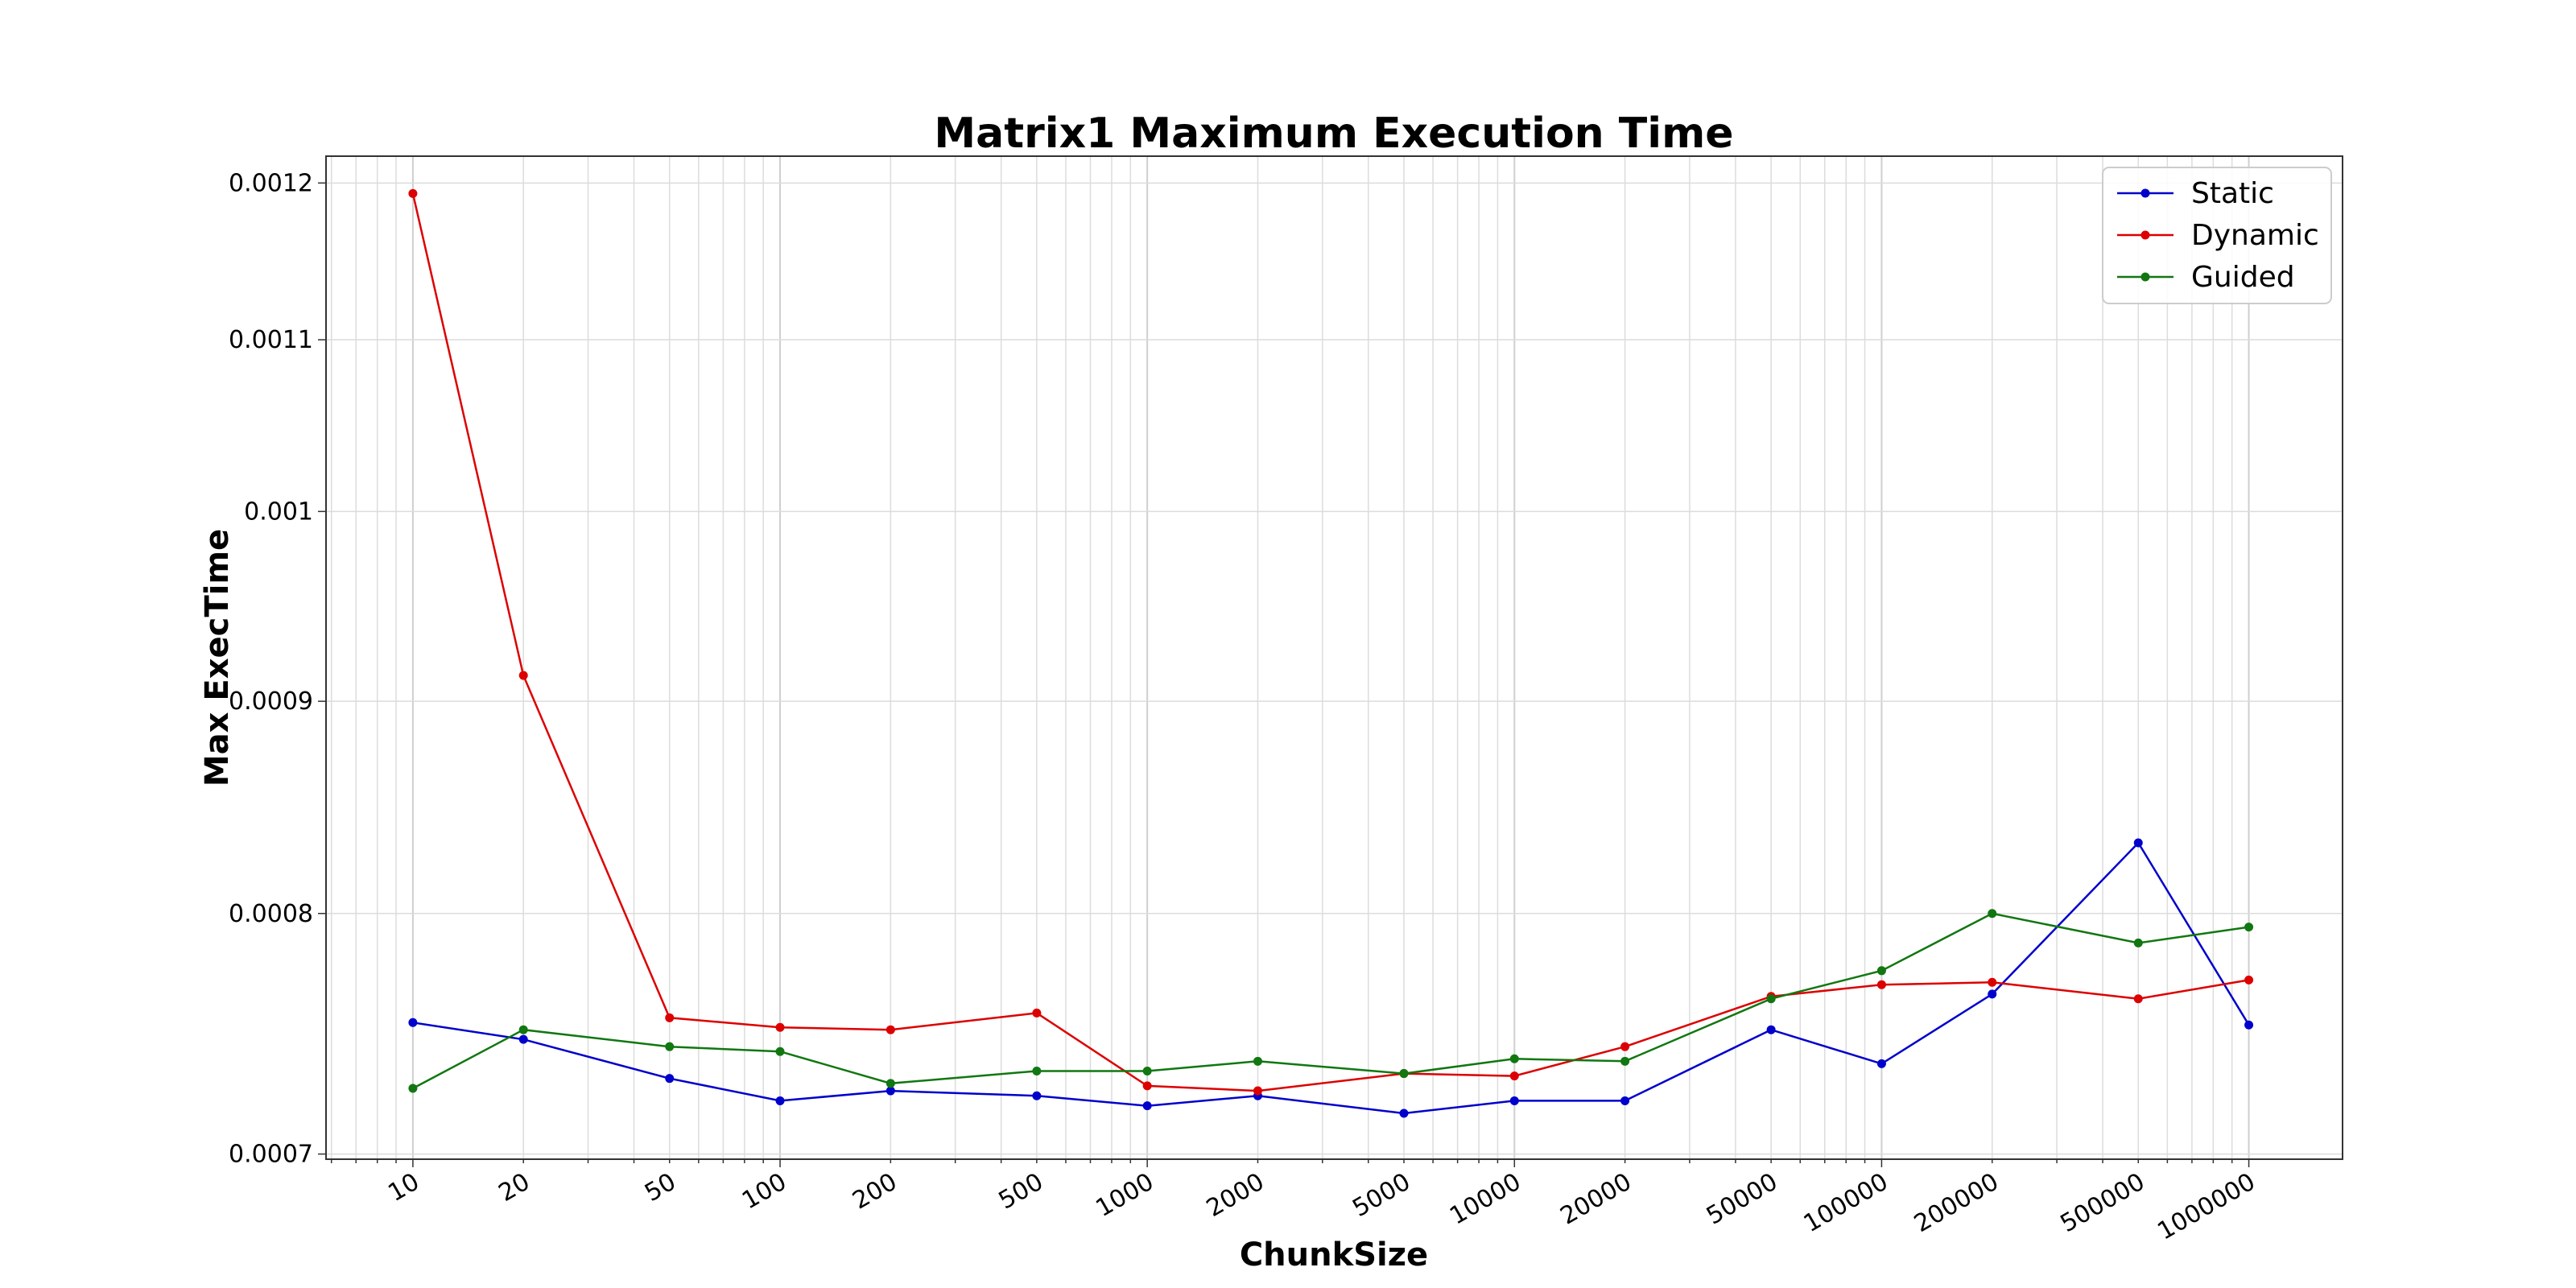 Image resolution: width=2576 pixels, height=1288 pixels. What do you see at coordinates (1235, 1195) in the screenshot?
I see `x-tick-label: 2000` at bounding box center [1235, 1195].